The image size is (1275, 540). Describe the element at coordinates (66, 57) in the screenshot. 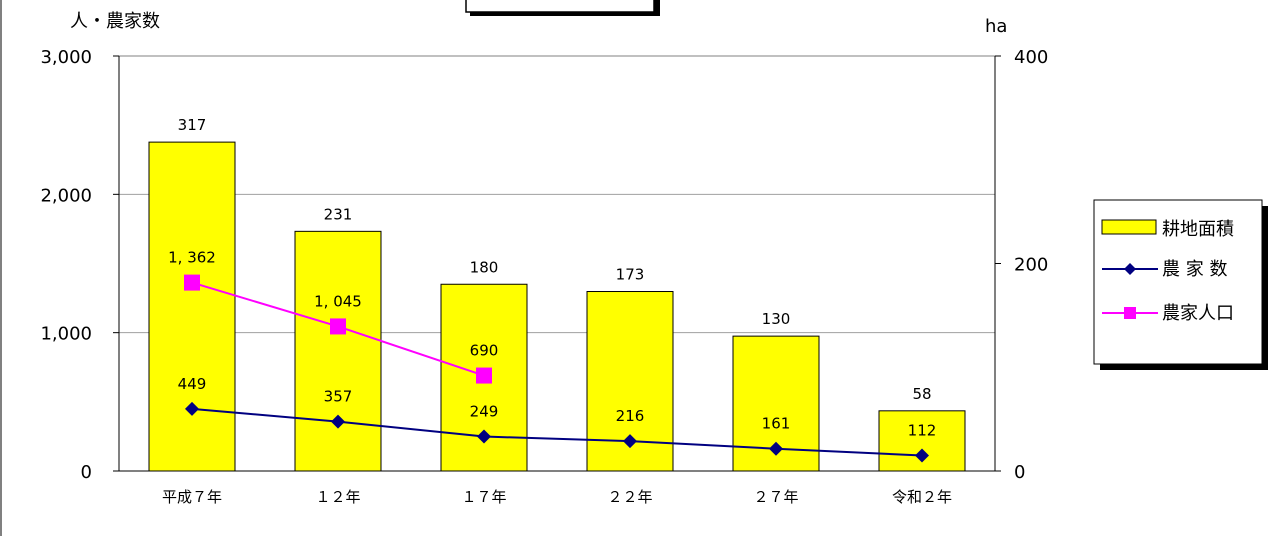

I see `left-tick-label: 3,000` at that location.